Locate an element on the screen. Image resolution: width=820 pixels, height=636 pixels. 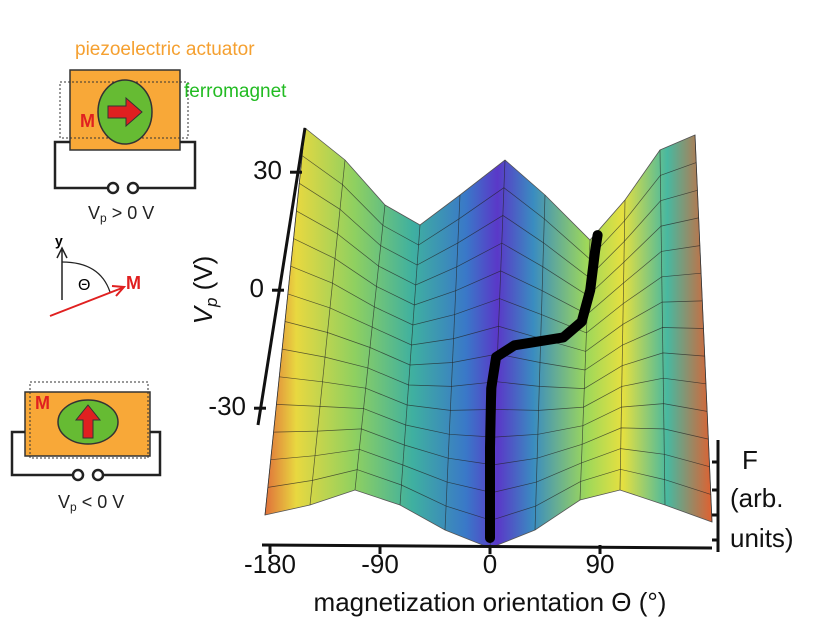
y-axis-title: Vp (V) is located at coordinates (205, 290).